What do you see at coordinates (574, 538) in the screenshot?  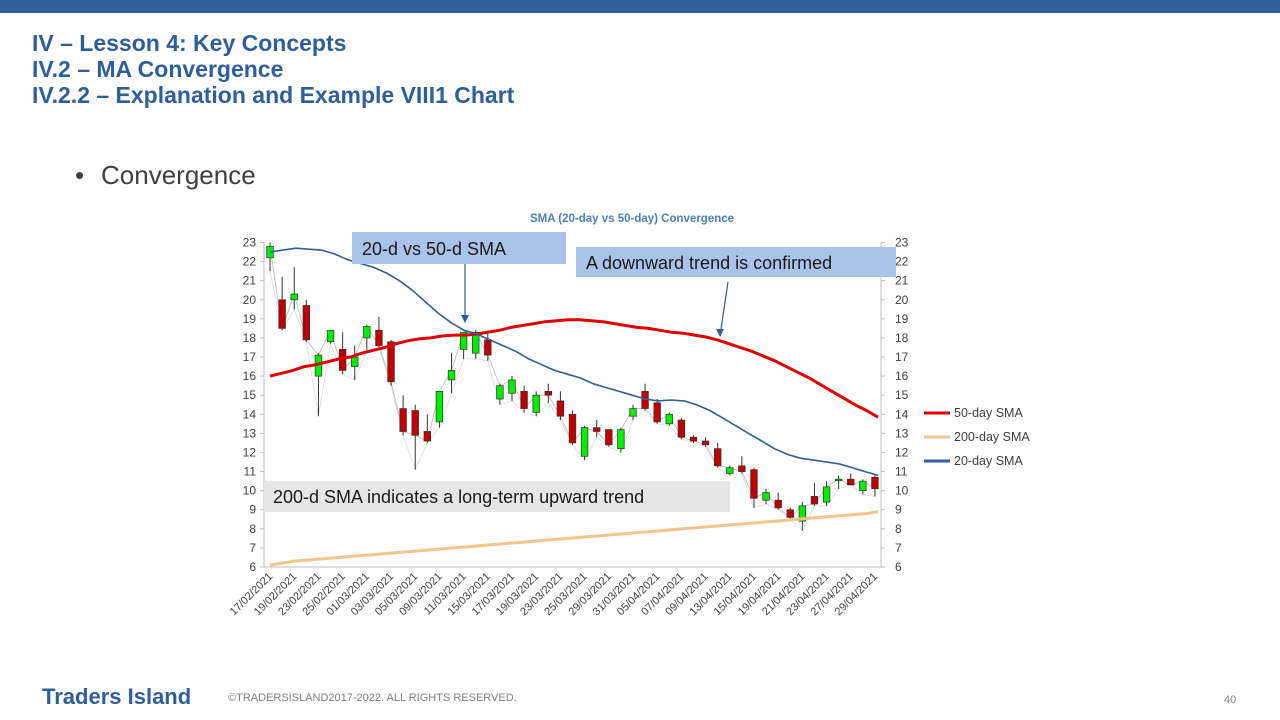 I see `200-day-sma-line` at bounding box center [574, 538].